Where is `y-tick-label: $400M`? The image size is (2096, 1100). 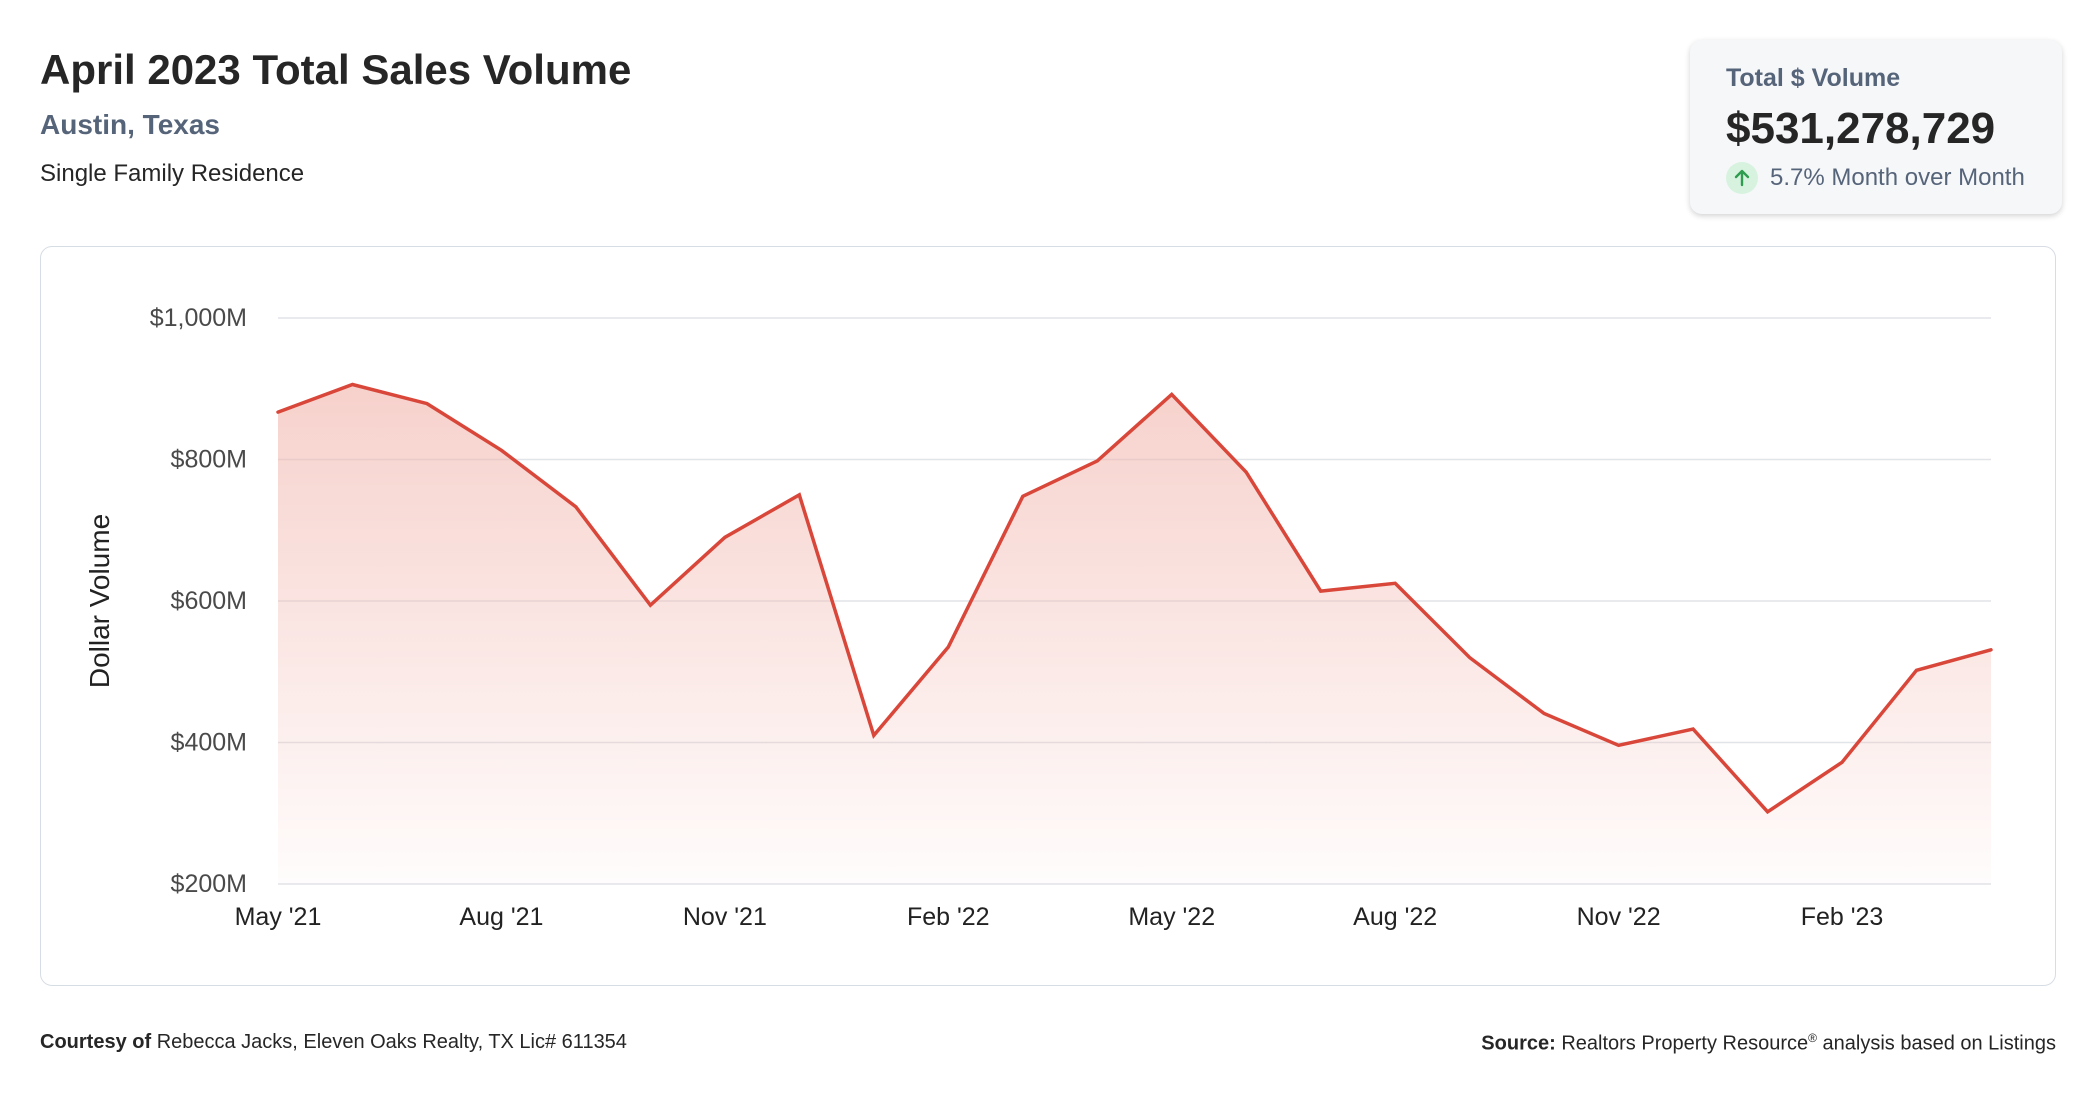
y-tick-label: $400M is located at coordinates (209, 743).